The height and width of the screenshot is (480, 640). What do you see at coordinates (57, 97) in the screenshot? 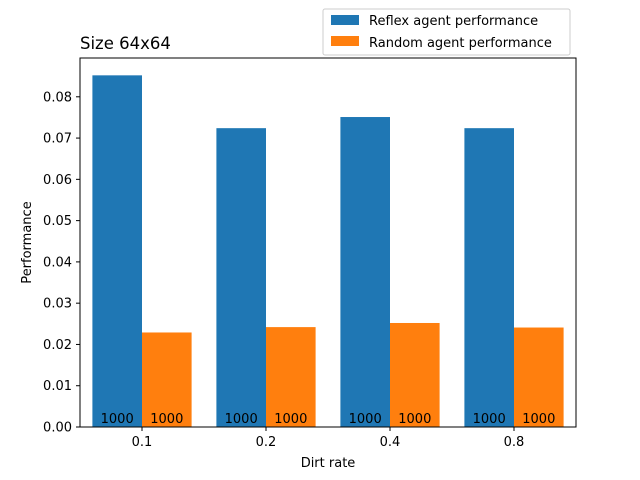
I see `y-tick-label: 0.08` at bounding box center [57, 97].